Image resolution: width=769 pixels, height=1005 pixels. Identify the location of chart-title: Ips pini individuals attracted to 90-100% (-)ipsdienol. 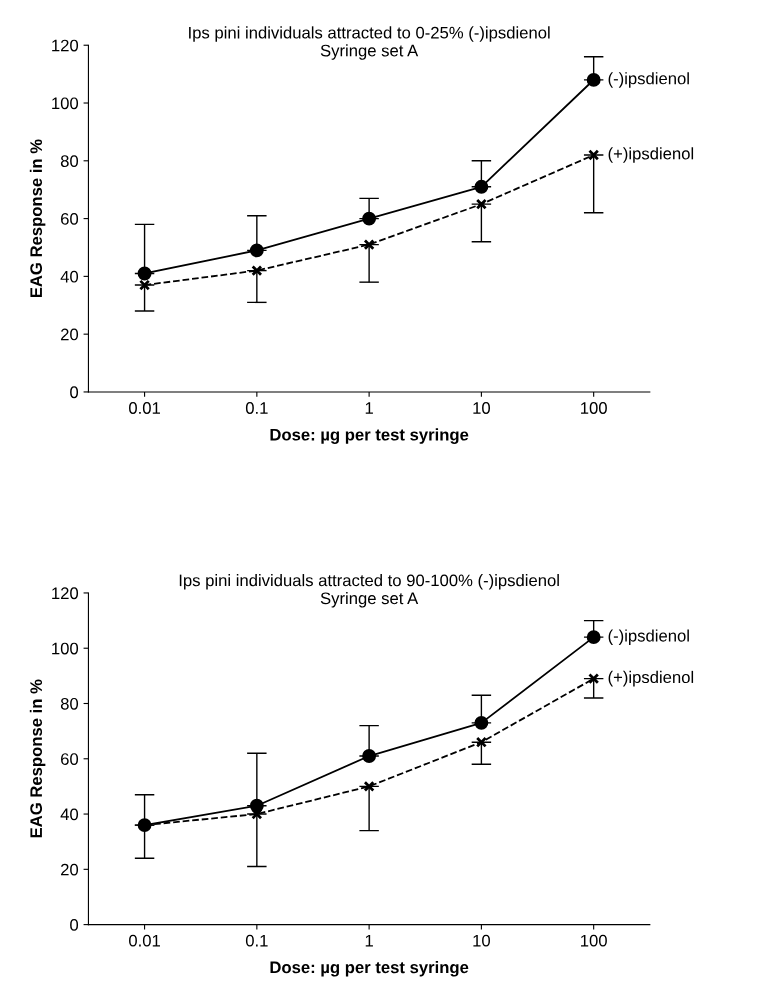
(369, 582).